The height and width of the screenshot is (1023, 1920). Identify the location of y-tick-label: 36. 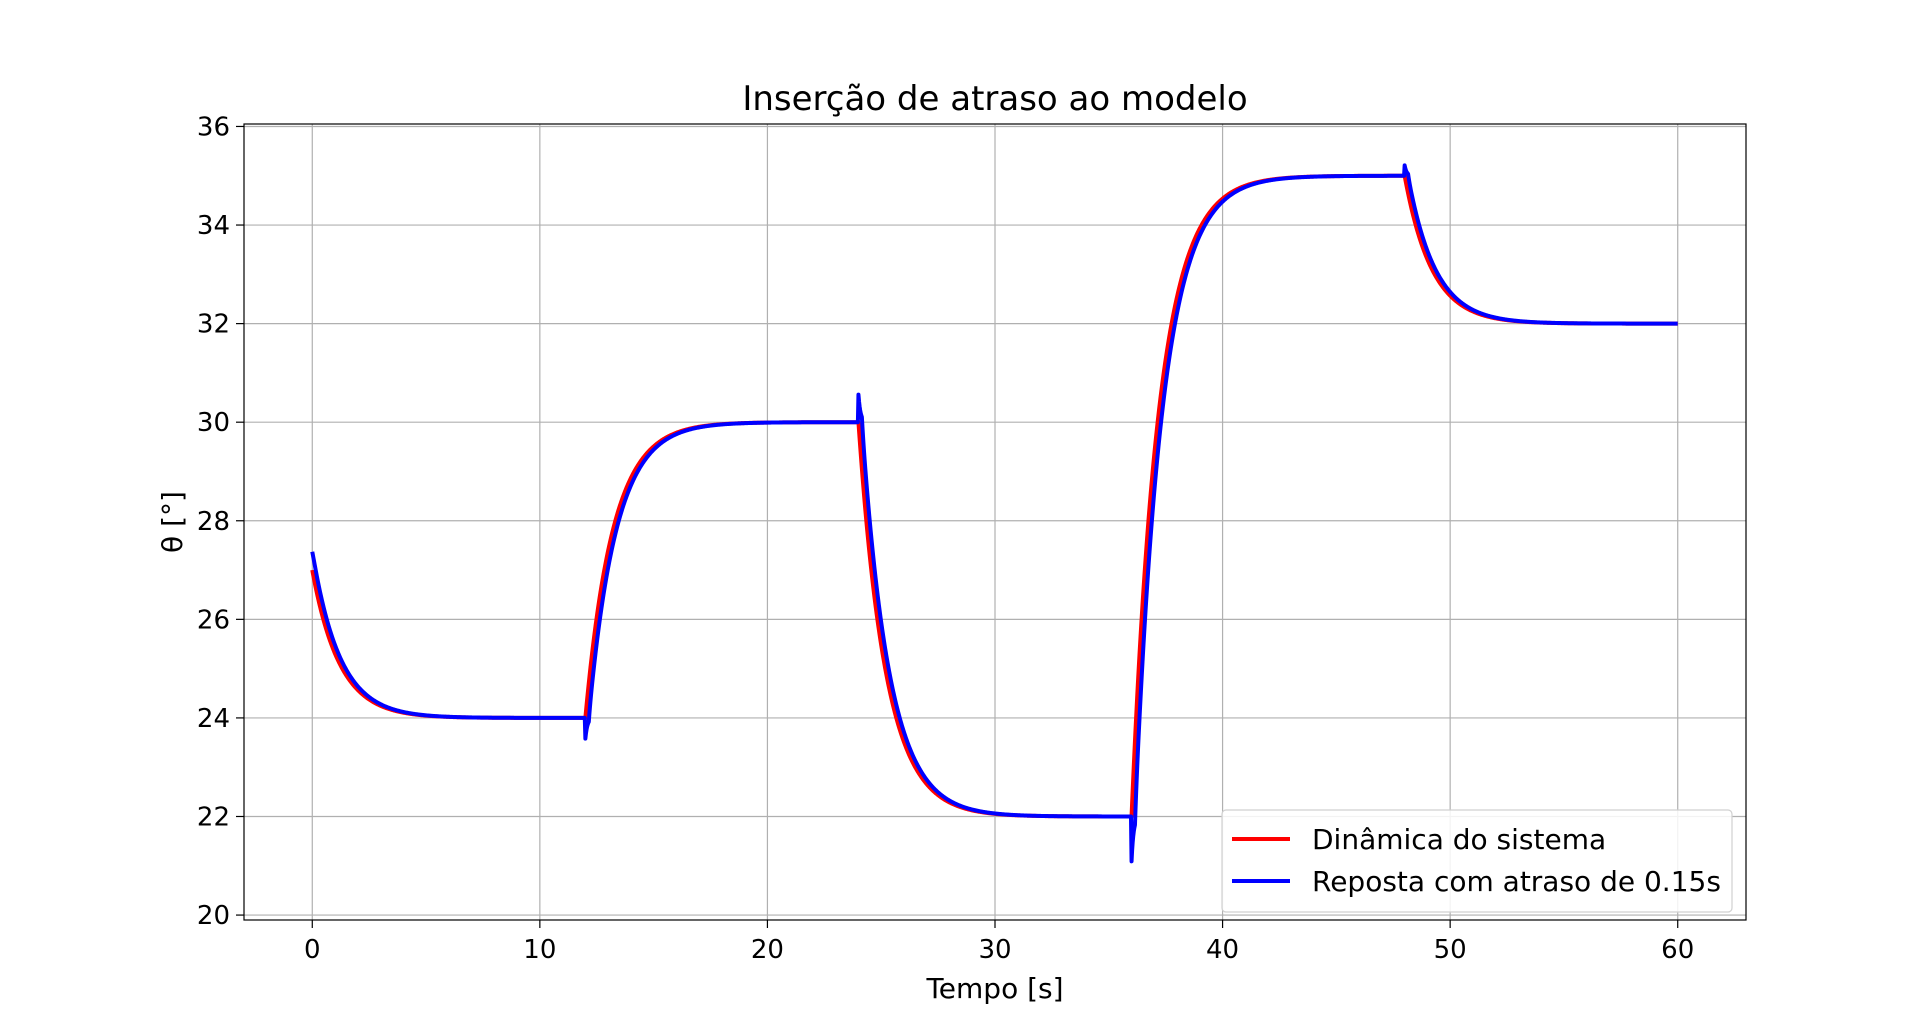
(213, 127).